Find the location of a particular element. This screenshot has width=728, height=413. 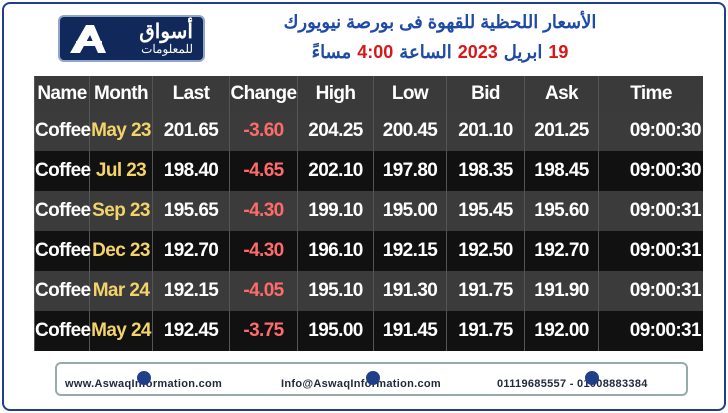

cell: 201.25 is located at coordinates (561, 131).